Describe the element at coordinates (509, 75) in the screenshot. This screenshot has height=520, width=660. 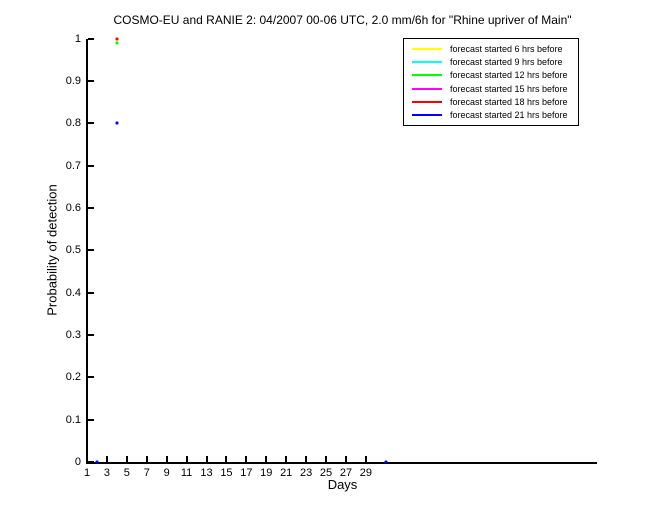
I see `legend-entry-label: forecast started 12 hrs before` at that location.